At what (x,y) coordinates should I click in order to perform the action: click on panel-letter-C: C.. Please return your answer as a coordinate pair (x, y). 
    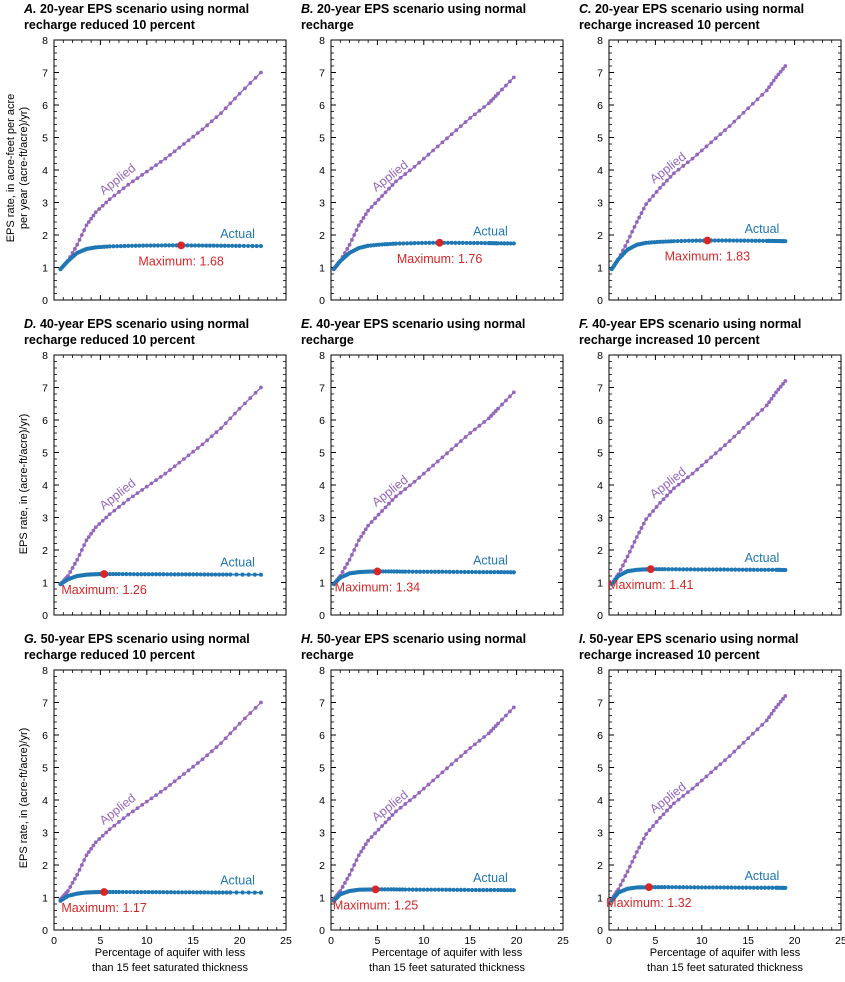
    Looking at the image, I should click on (587, 9).